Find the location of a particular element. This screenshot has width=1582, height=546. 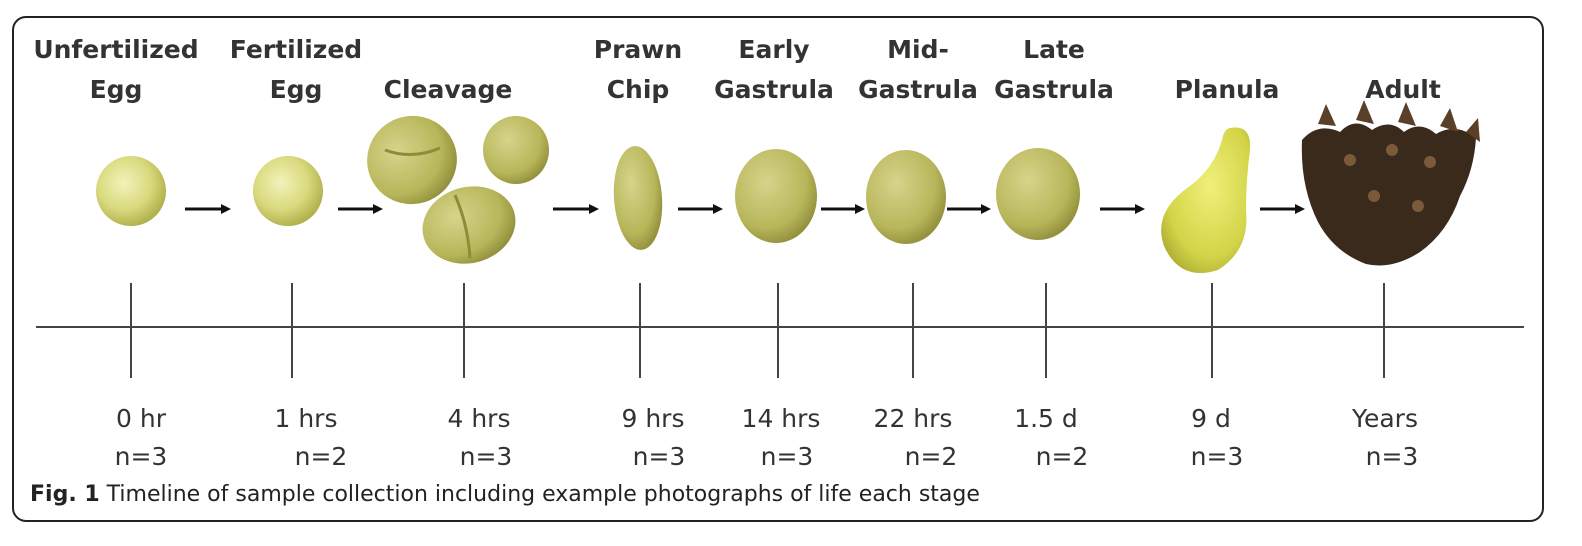

time-label-9d: 9 d n=3 is located at coordinates (1217, 437).